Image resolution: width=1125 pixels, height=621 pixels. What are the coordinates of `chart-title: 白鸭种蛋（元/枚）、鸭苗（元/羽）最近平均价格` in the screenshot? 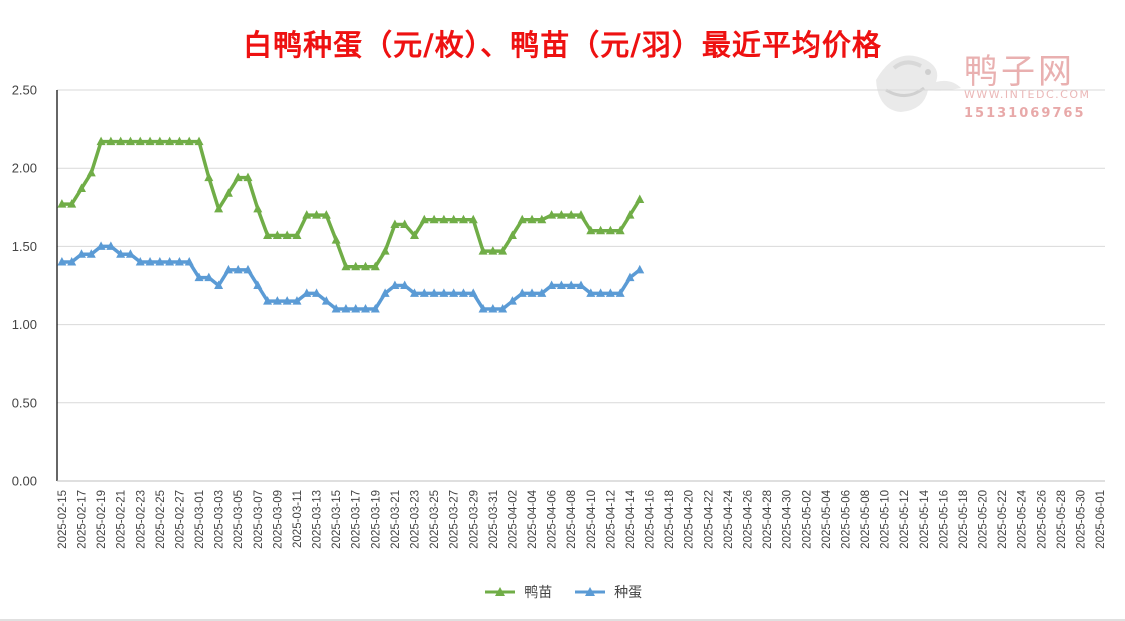 It's located at (562, 45).